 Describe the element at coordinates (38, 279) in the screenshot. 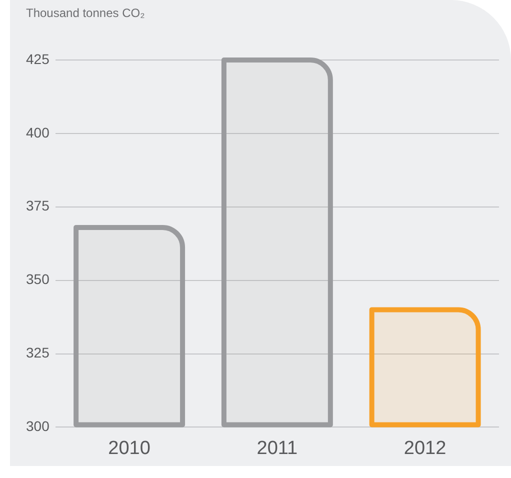

I see `y-tick-label: 350` at that location.